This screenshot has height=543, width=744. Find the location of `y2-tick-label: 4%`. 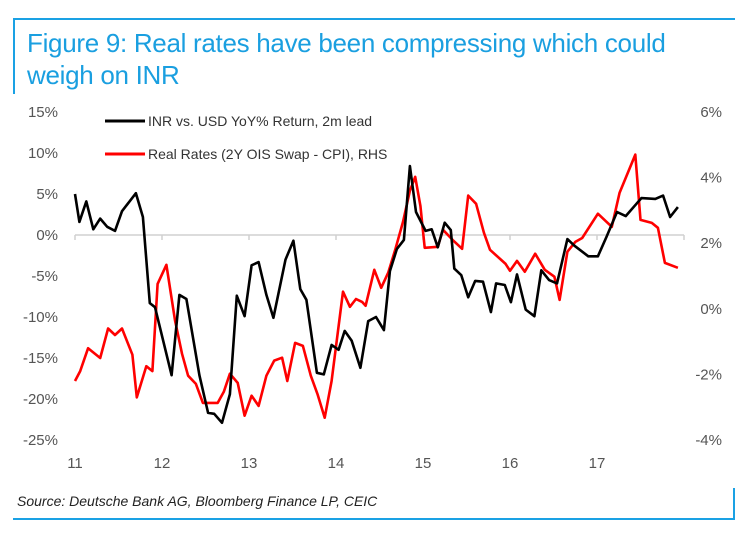

y2-tick-label: 4% is located at coordinates (711, 178).